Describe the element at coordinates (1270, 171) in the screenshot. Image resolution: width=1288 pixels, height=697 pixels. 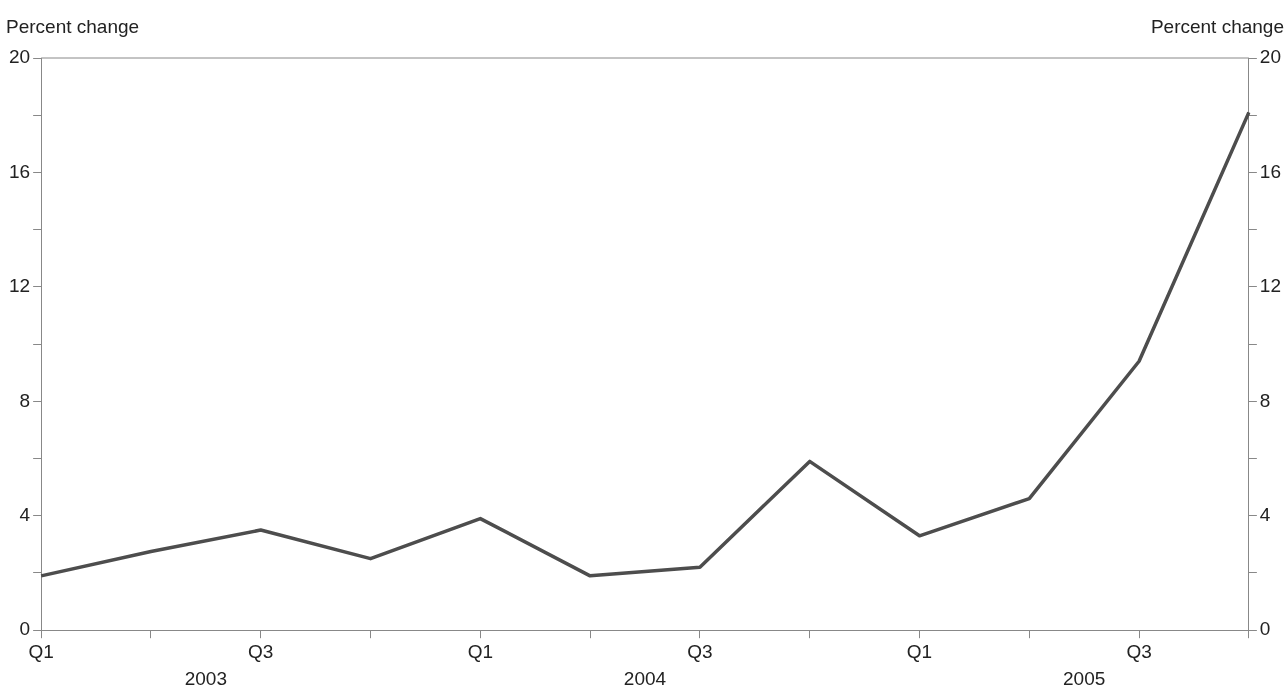
I see `y2-tick-label: 16` at that location.